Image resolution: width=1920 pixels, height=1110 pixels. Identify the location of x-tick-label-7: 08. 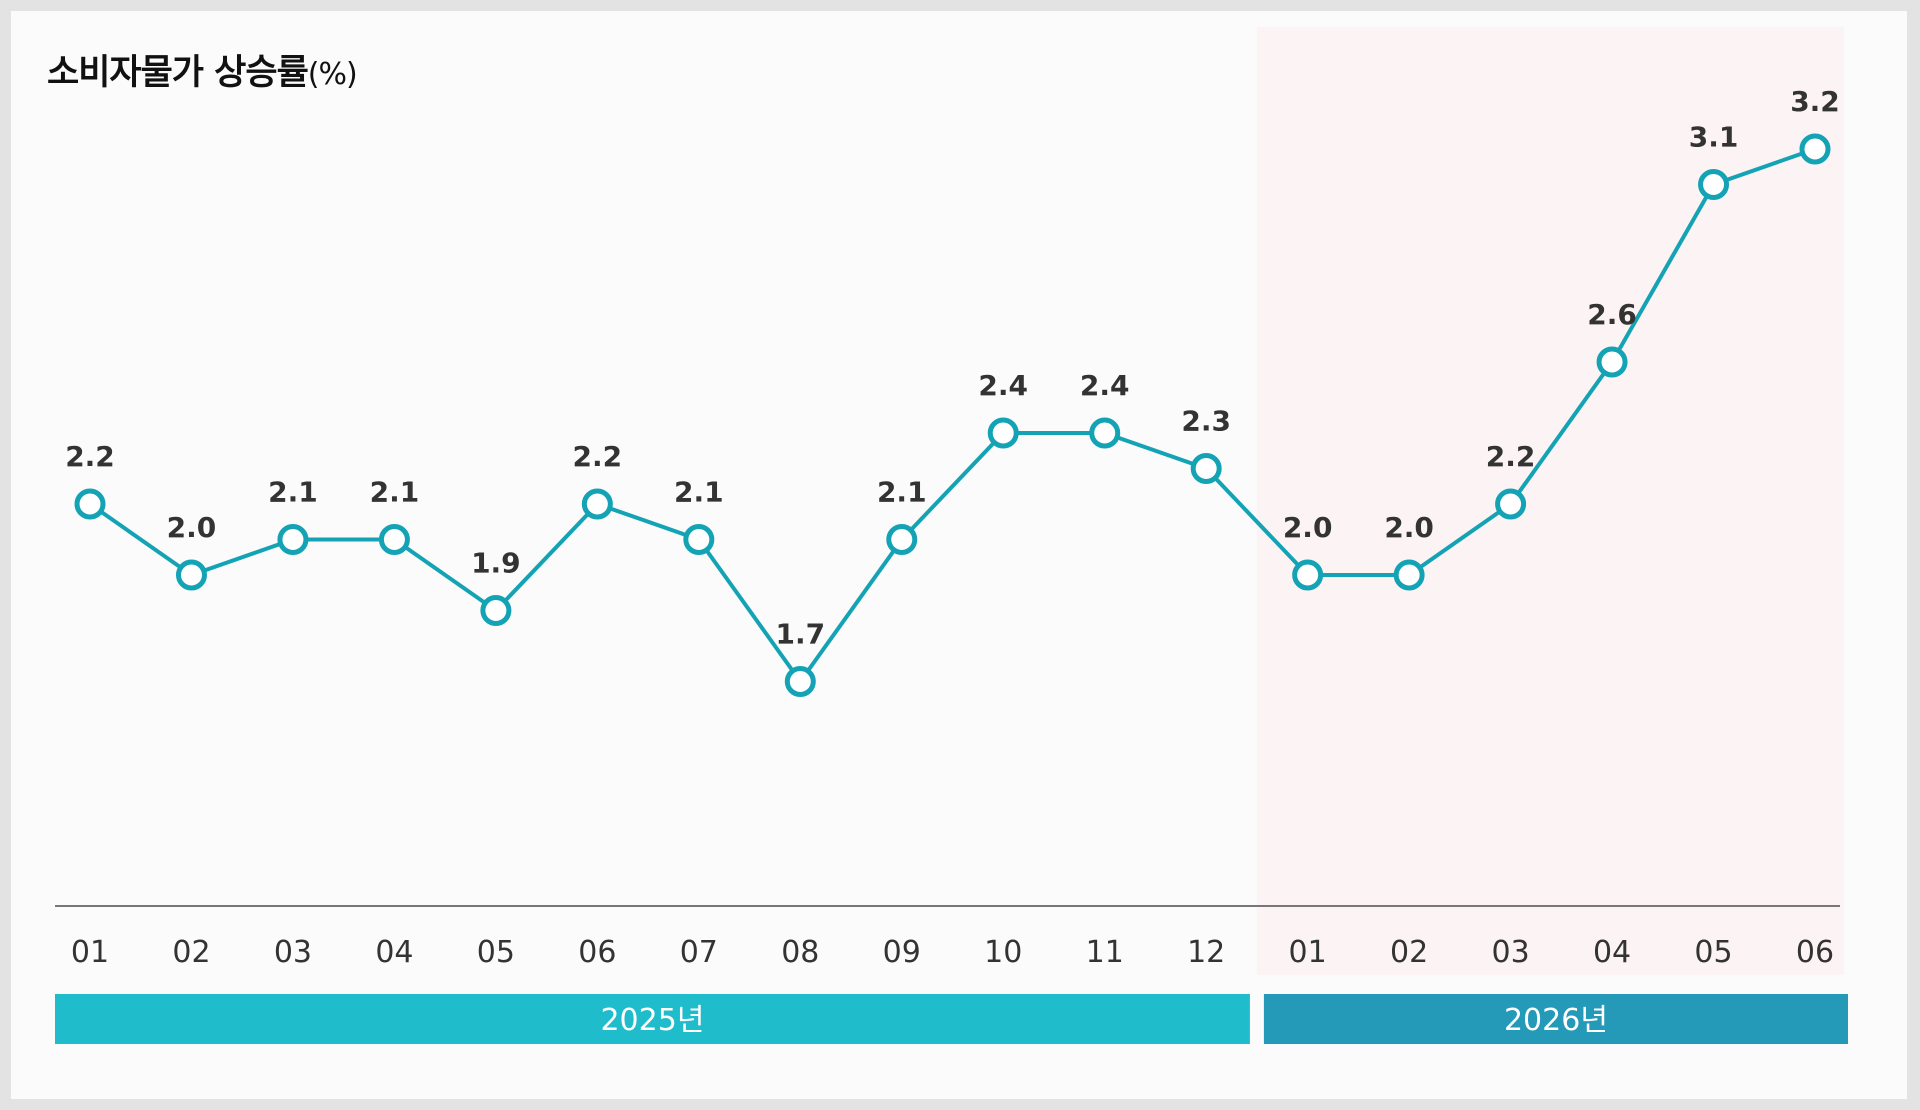
(800, 952).